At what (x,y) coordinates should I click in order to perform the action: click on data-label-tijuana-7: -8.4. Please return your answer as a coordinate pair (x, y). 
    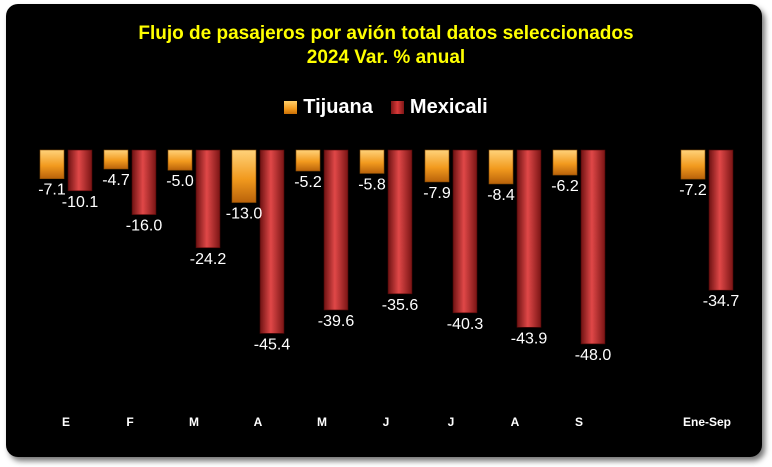
    Looking at the image, I should click on (501, 195).